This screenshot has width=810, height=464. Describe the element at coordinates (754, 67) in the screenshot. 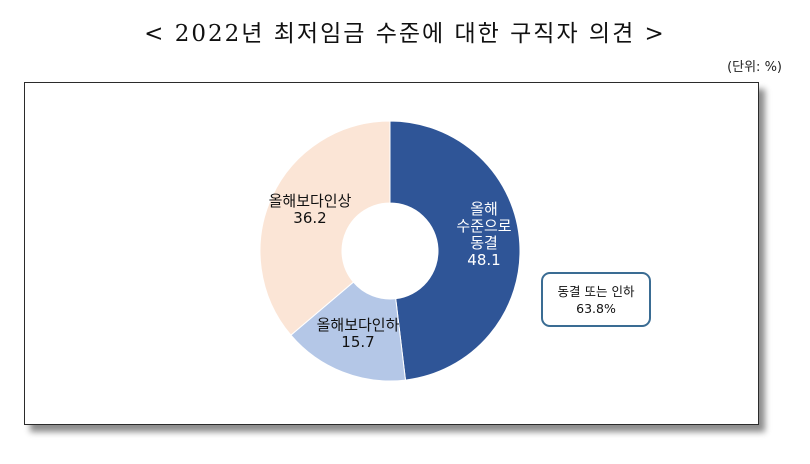

I see `unit-label: (단위: %)` at that location.